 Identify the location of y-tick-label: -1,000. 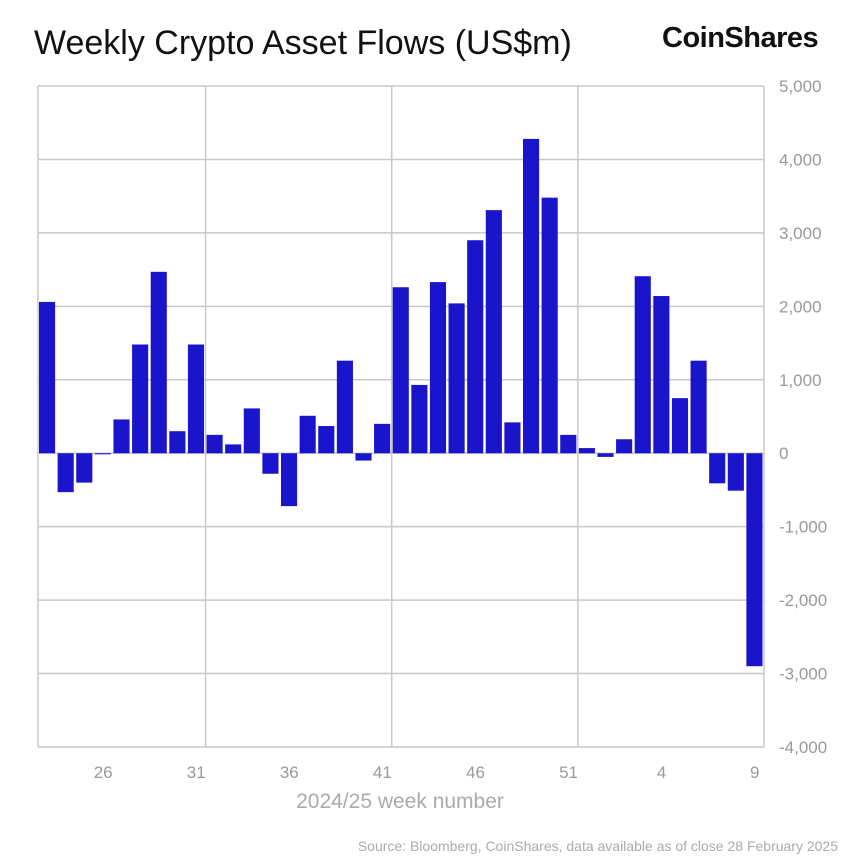
(803, 527).